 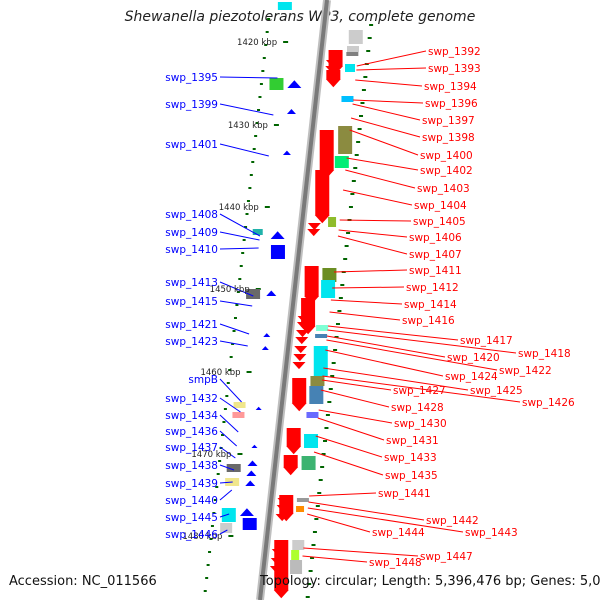 I want to click on gene-label-swp_1395: swp_1395, so click(x=191, y=78).